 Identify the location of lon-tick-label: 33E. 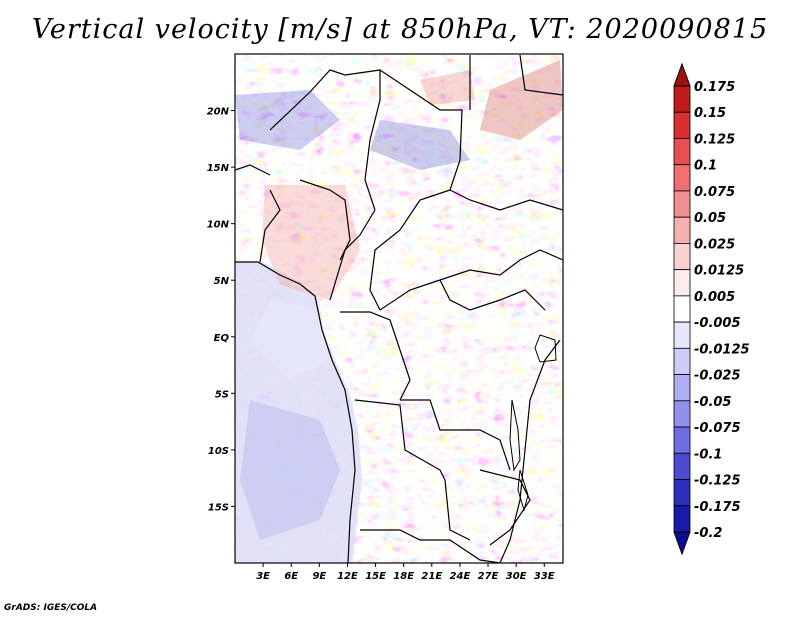
(544, 576).